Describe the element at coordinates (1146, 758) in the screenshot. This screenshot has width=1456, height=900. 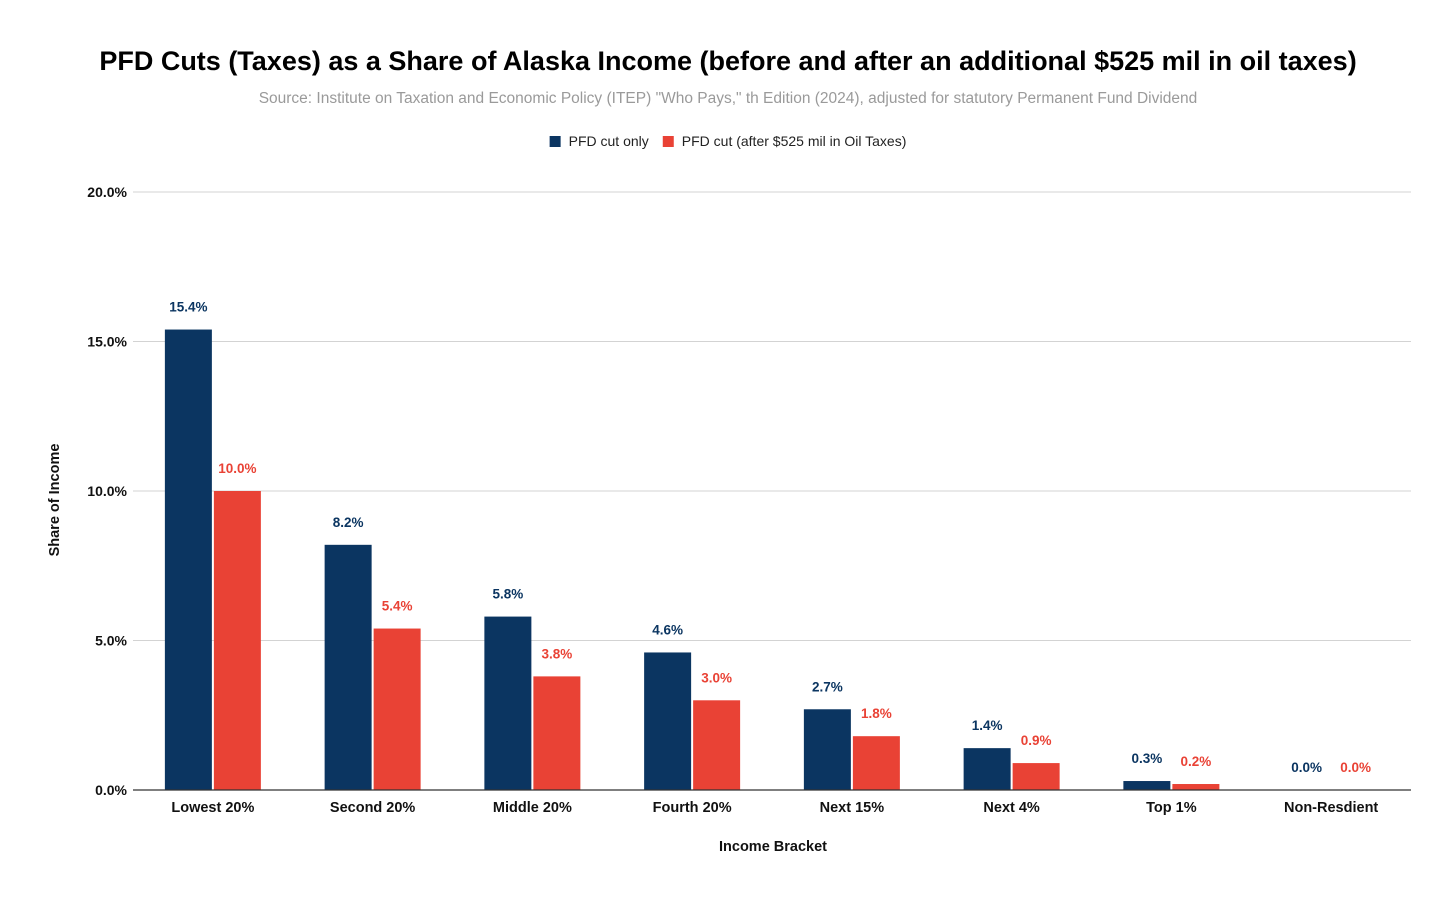
I see `data-label-top-1-series-0: 0.3%` at that location.